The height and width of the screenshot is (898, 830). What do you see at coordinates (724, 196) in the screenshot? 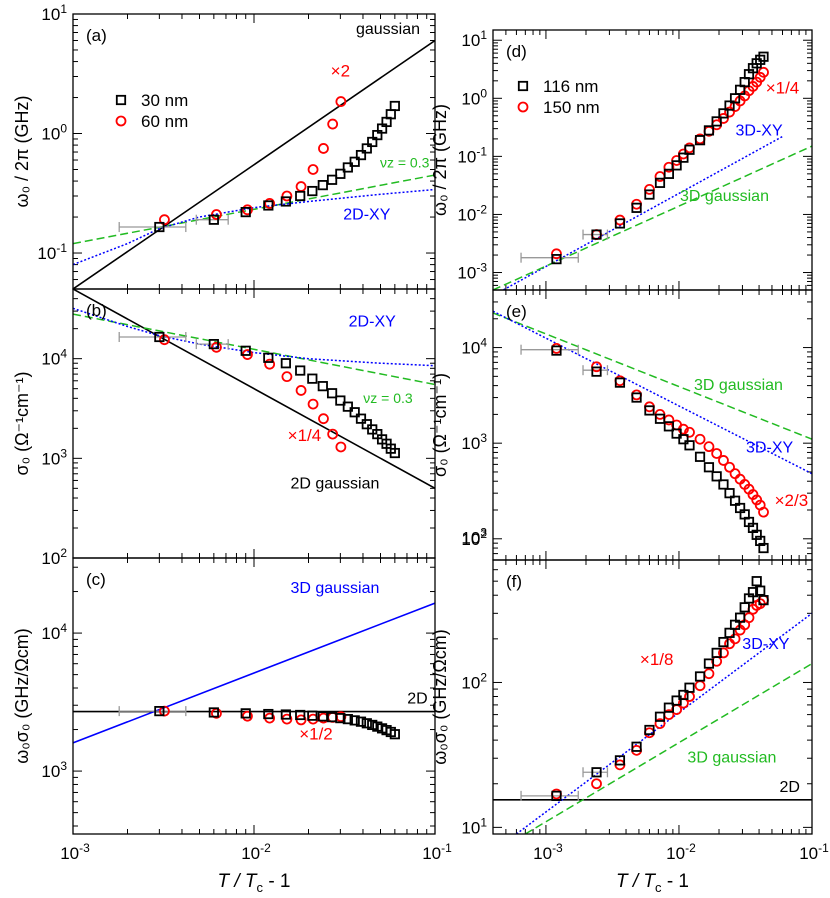
I see `annotation-d-2: 3D gaussian` at bounding box center [724, 196].